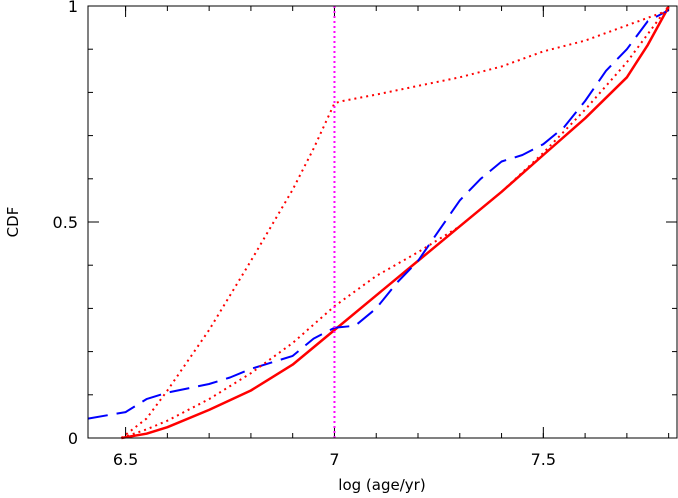 This screenshot has height=498, width=678. Describe the element at coordinates (381, 485) in the screenshot. I see `x-axis-label: log (age/yr)` at that location.